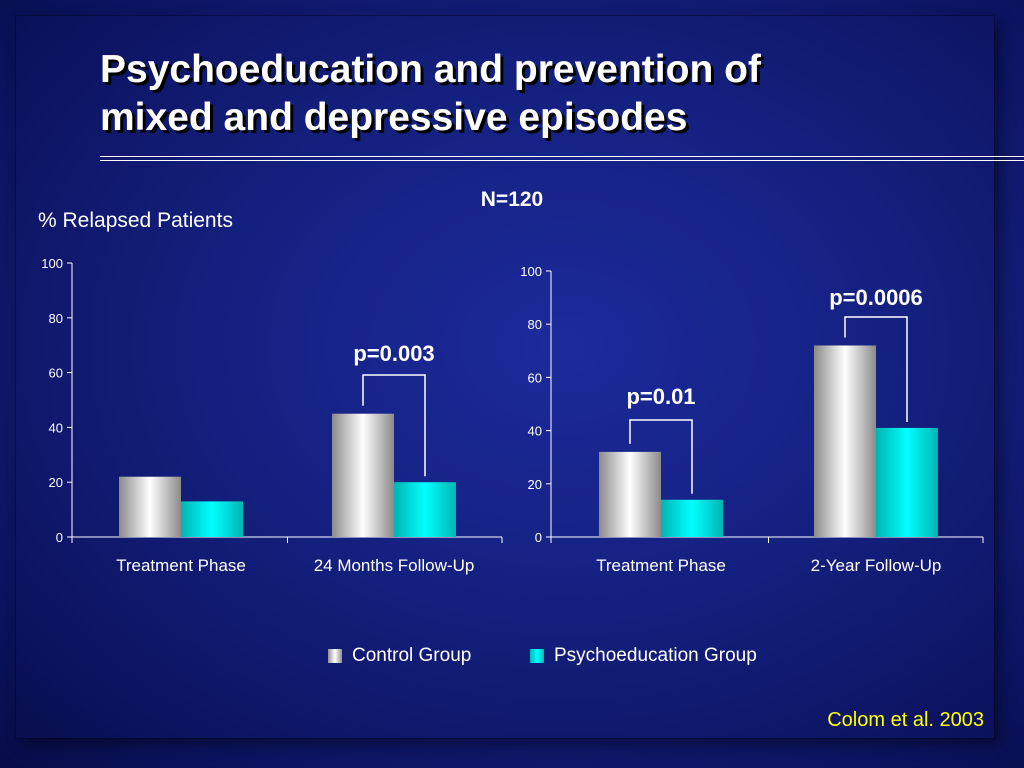  What do you see at coordinates (537, 656) in the screenshot?
I see `legend-swatch-psycho` at bounding box center [537, 656].